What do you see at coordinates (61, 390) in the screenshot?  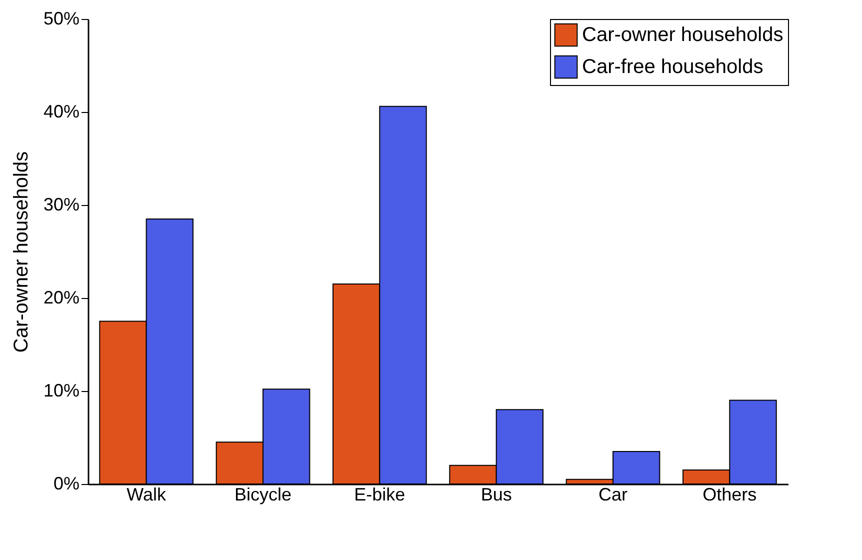 I see `y-tick-label: 10%` at bounding box center [61, 390].